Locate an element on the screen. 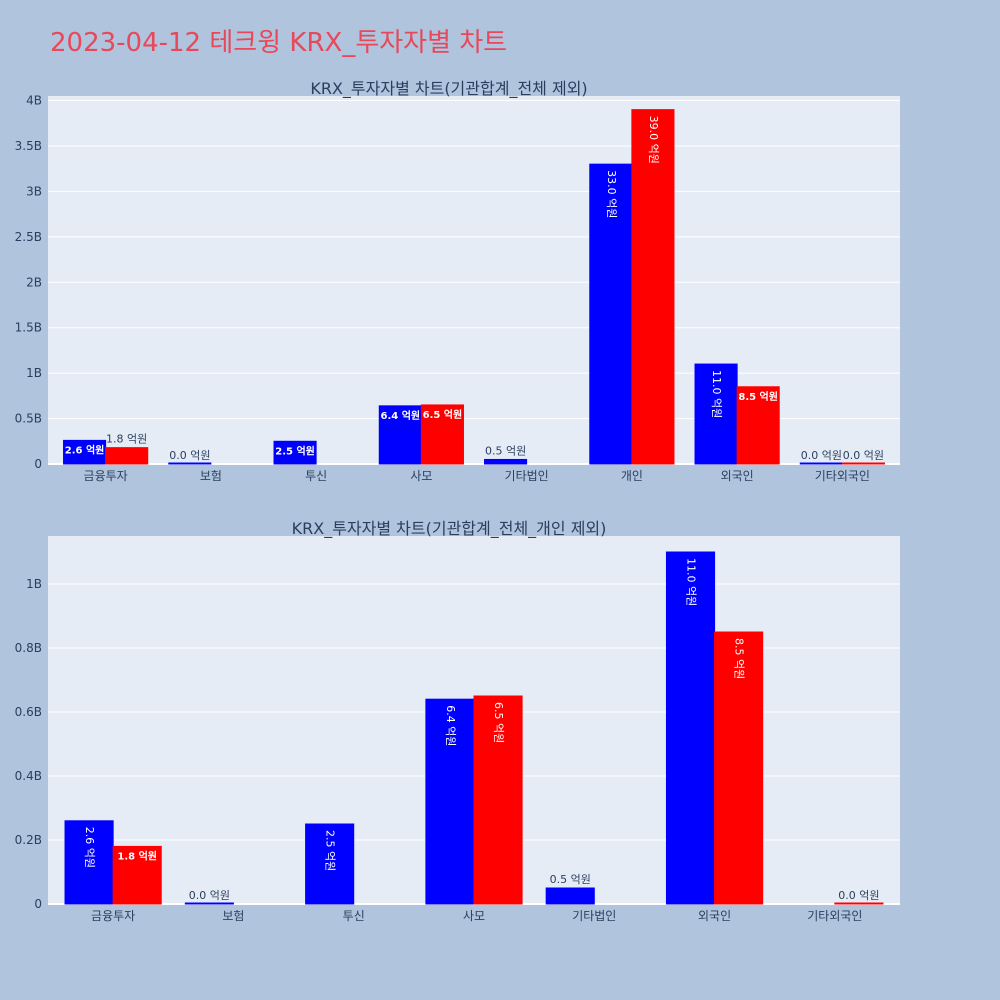 The width and height of the screenshot is (1000, 1000). y-tick-label: 1.5B is located at coordinates (28, 328).